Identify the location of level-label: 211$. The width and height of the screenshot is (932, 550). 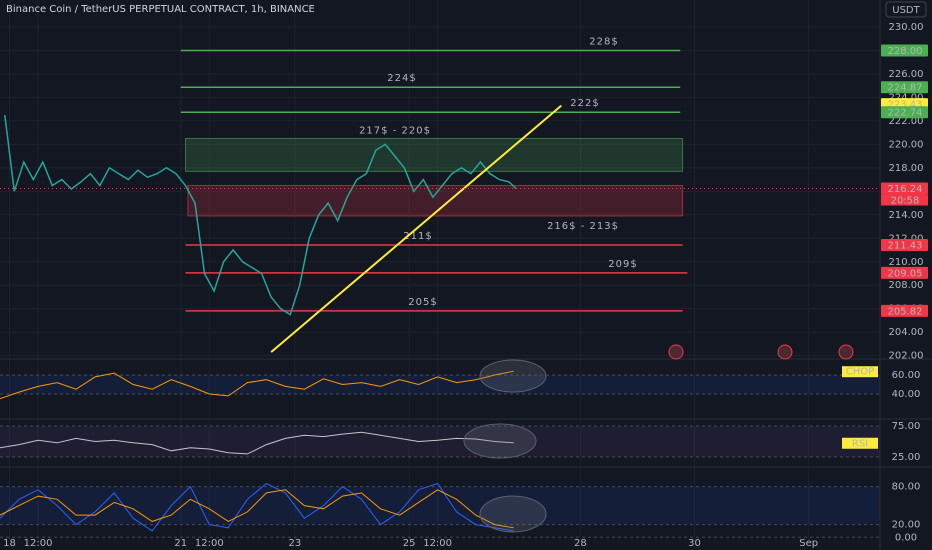
(417, 236).